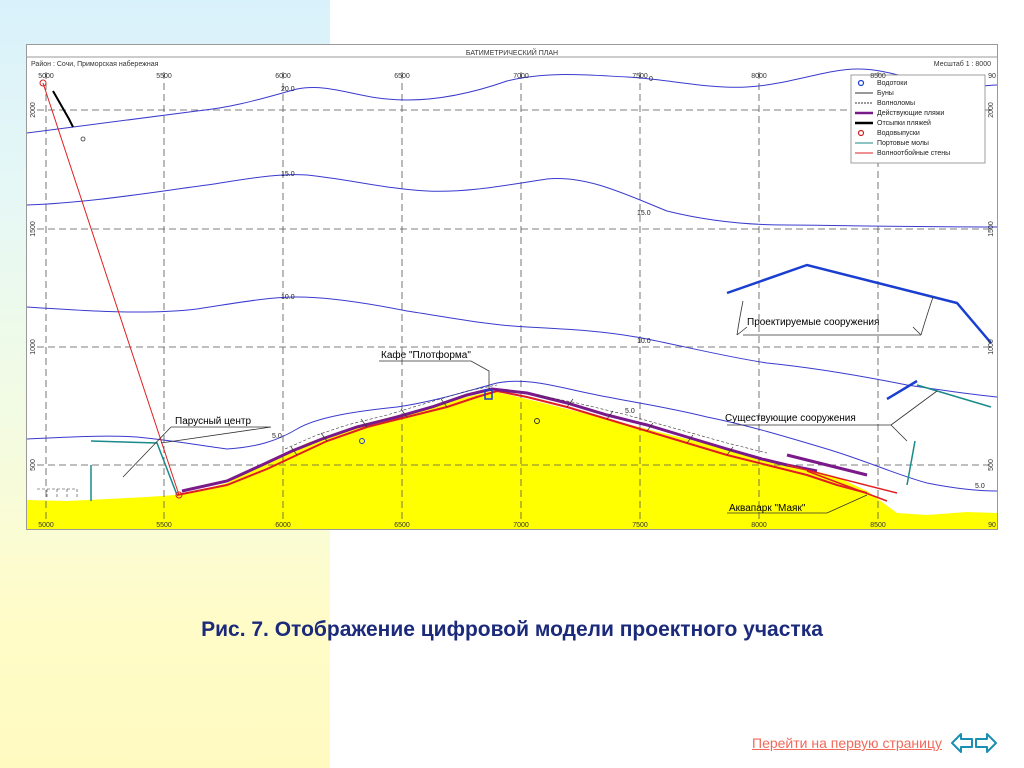 This screenshot has width=1024, height=768. What do you see at coordinates (896, 103) in the screenshot?
I see `legend-label: Волноломы` at bounding box center [896, 103].